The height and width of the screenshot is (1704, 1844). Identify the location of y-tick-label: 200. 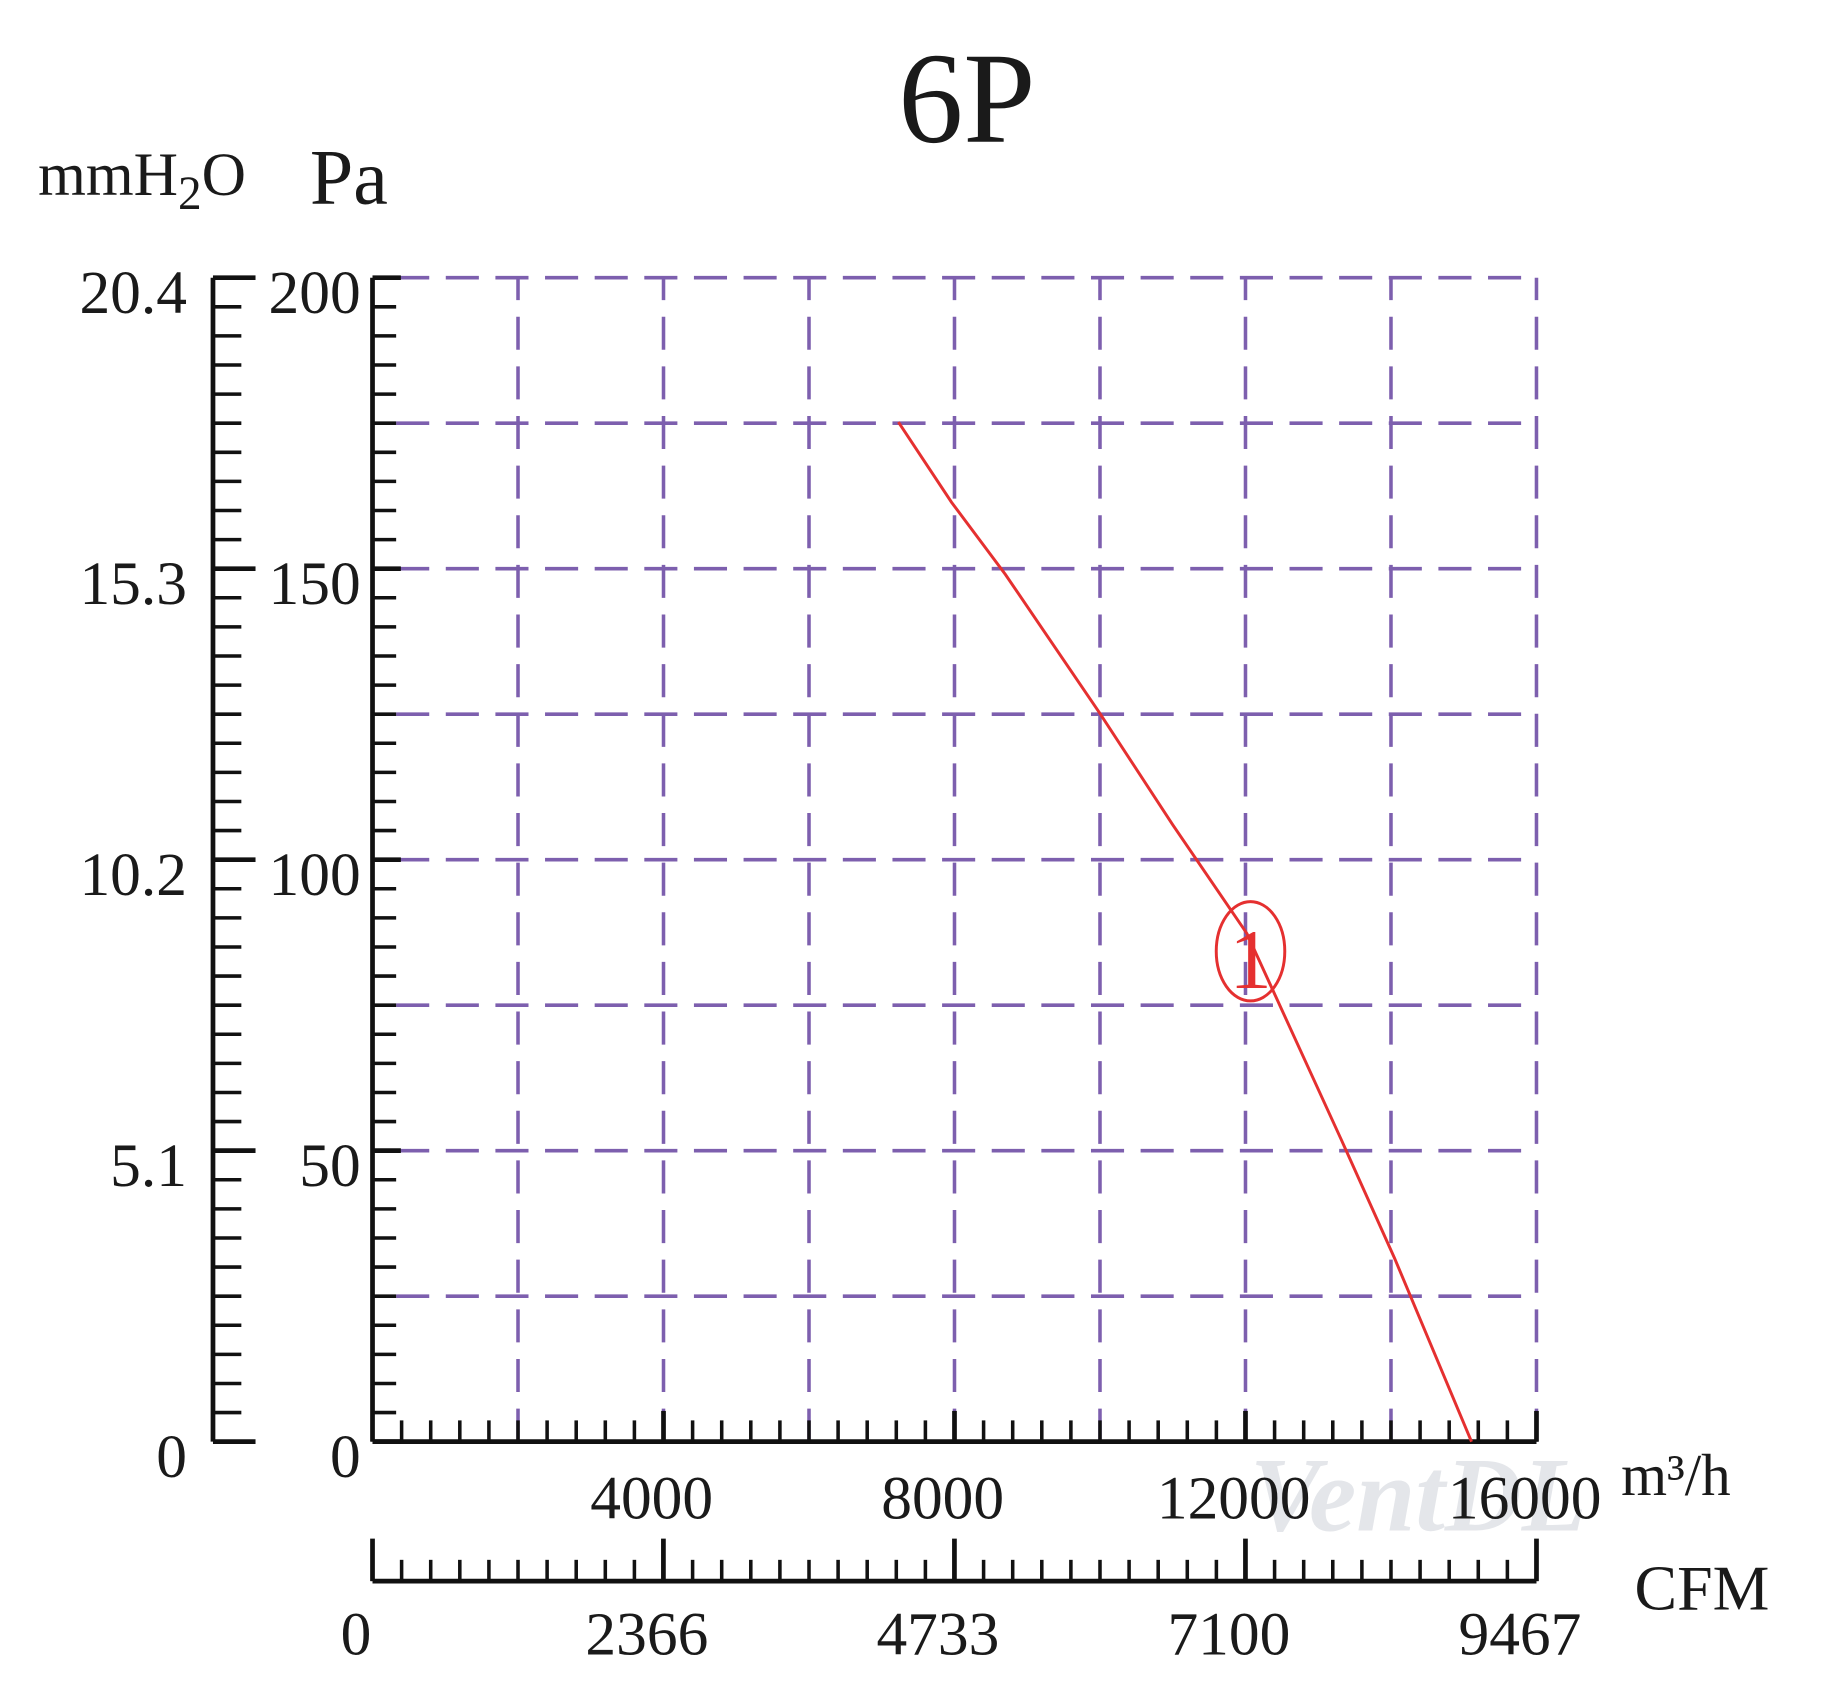
(315, 293).